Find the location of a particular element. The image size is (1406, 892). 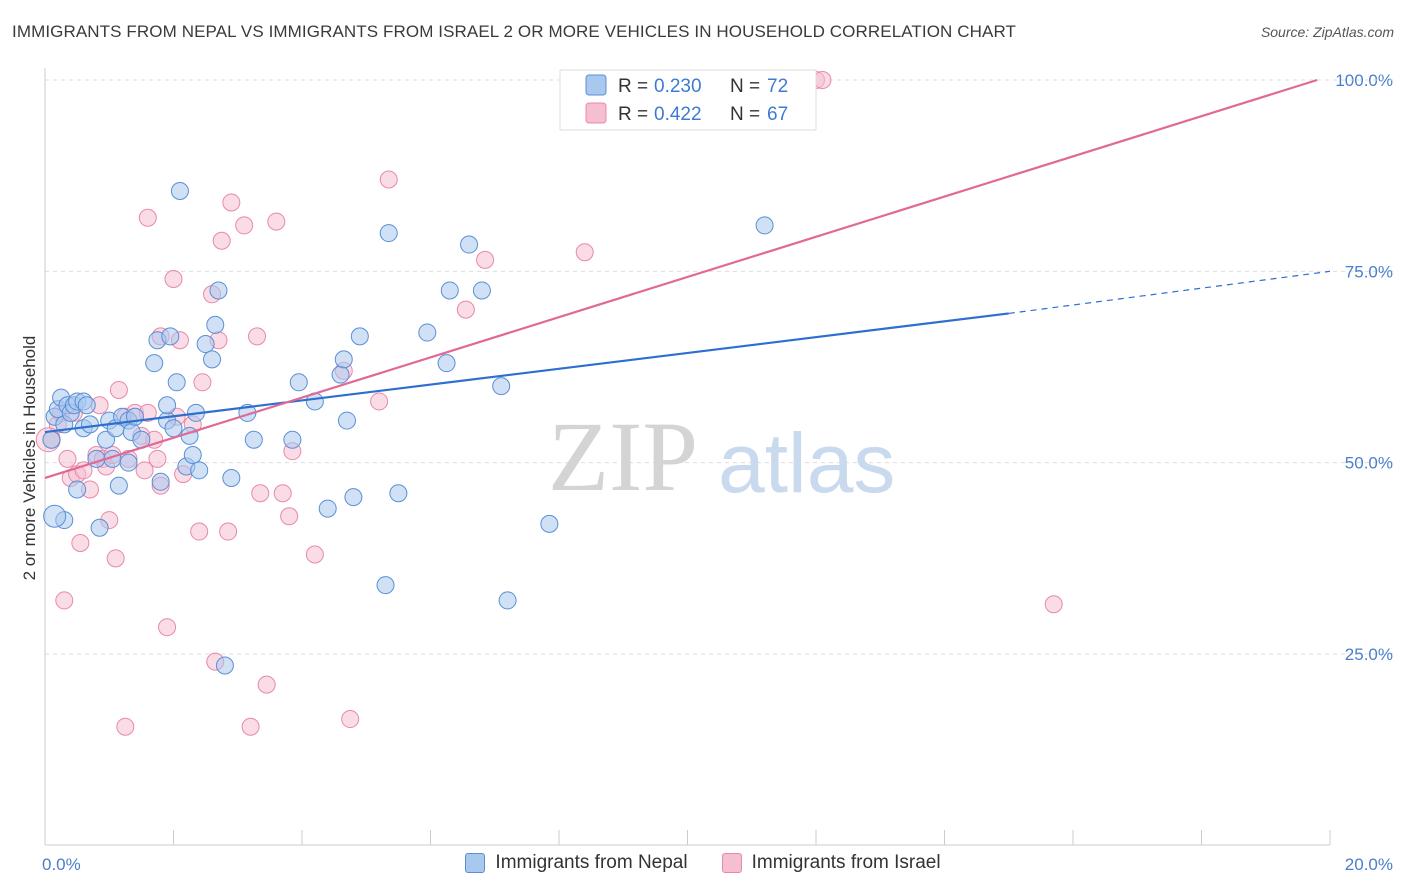

legend-nepal-r-value: 0.230 is located at coordinates (678, 86).